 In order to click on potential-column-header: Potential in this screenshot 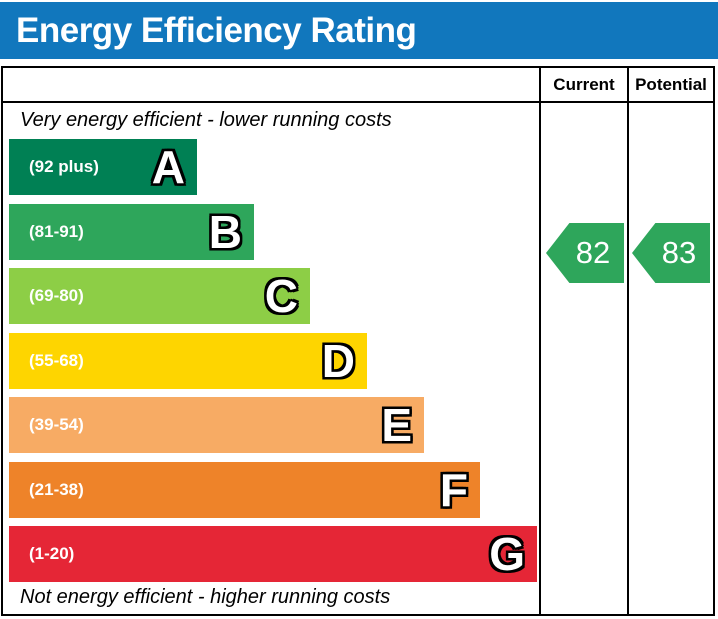, I will do `click(670, 84)`.